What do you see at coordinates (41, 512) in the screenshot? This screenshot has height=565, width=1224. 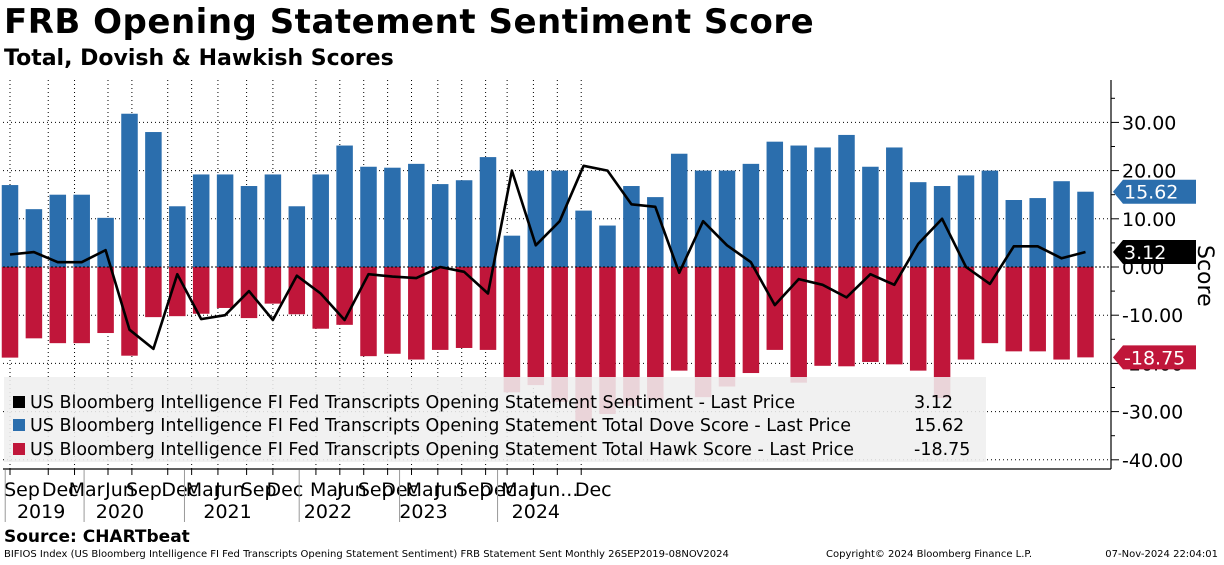 I see `year-label: 2019` at bounding box center [41, 512].